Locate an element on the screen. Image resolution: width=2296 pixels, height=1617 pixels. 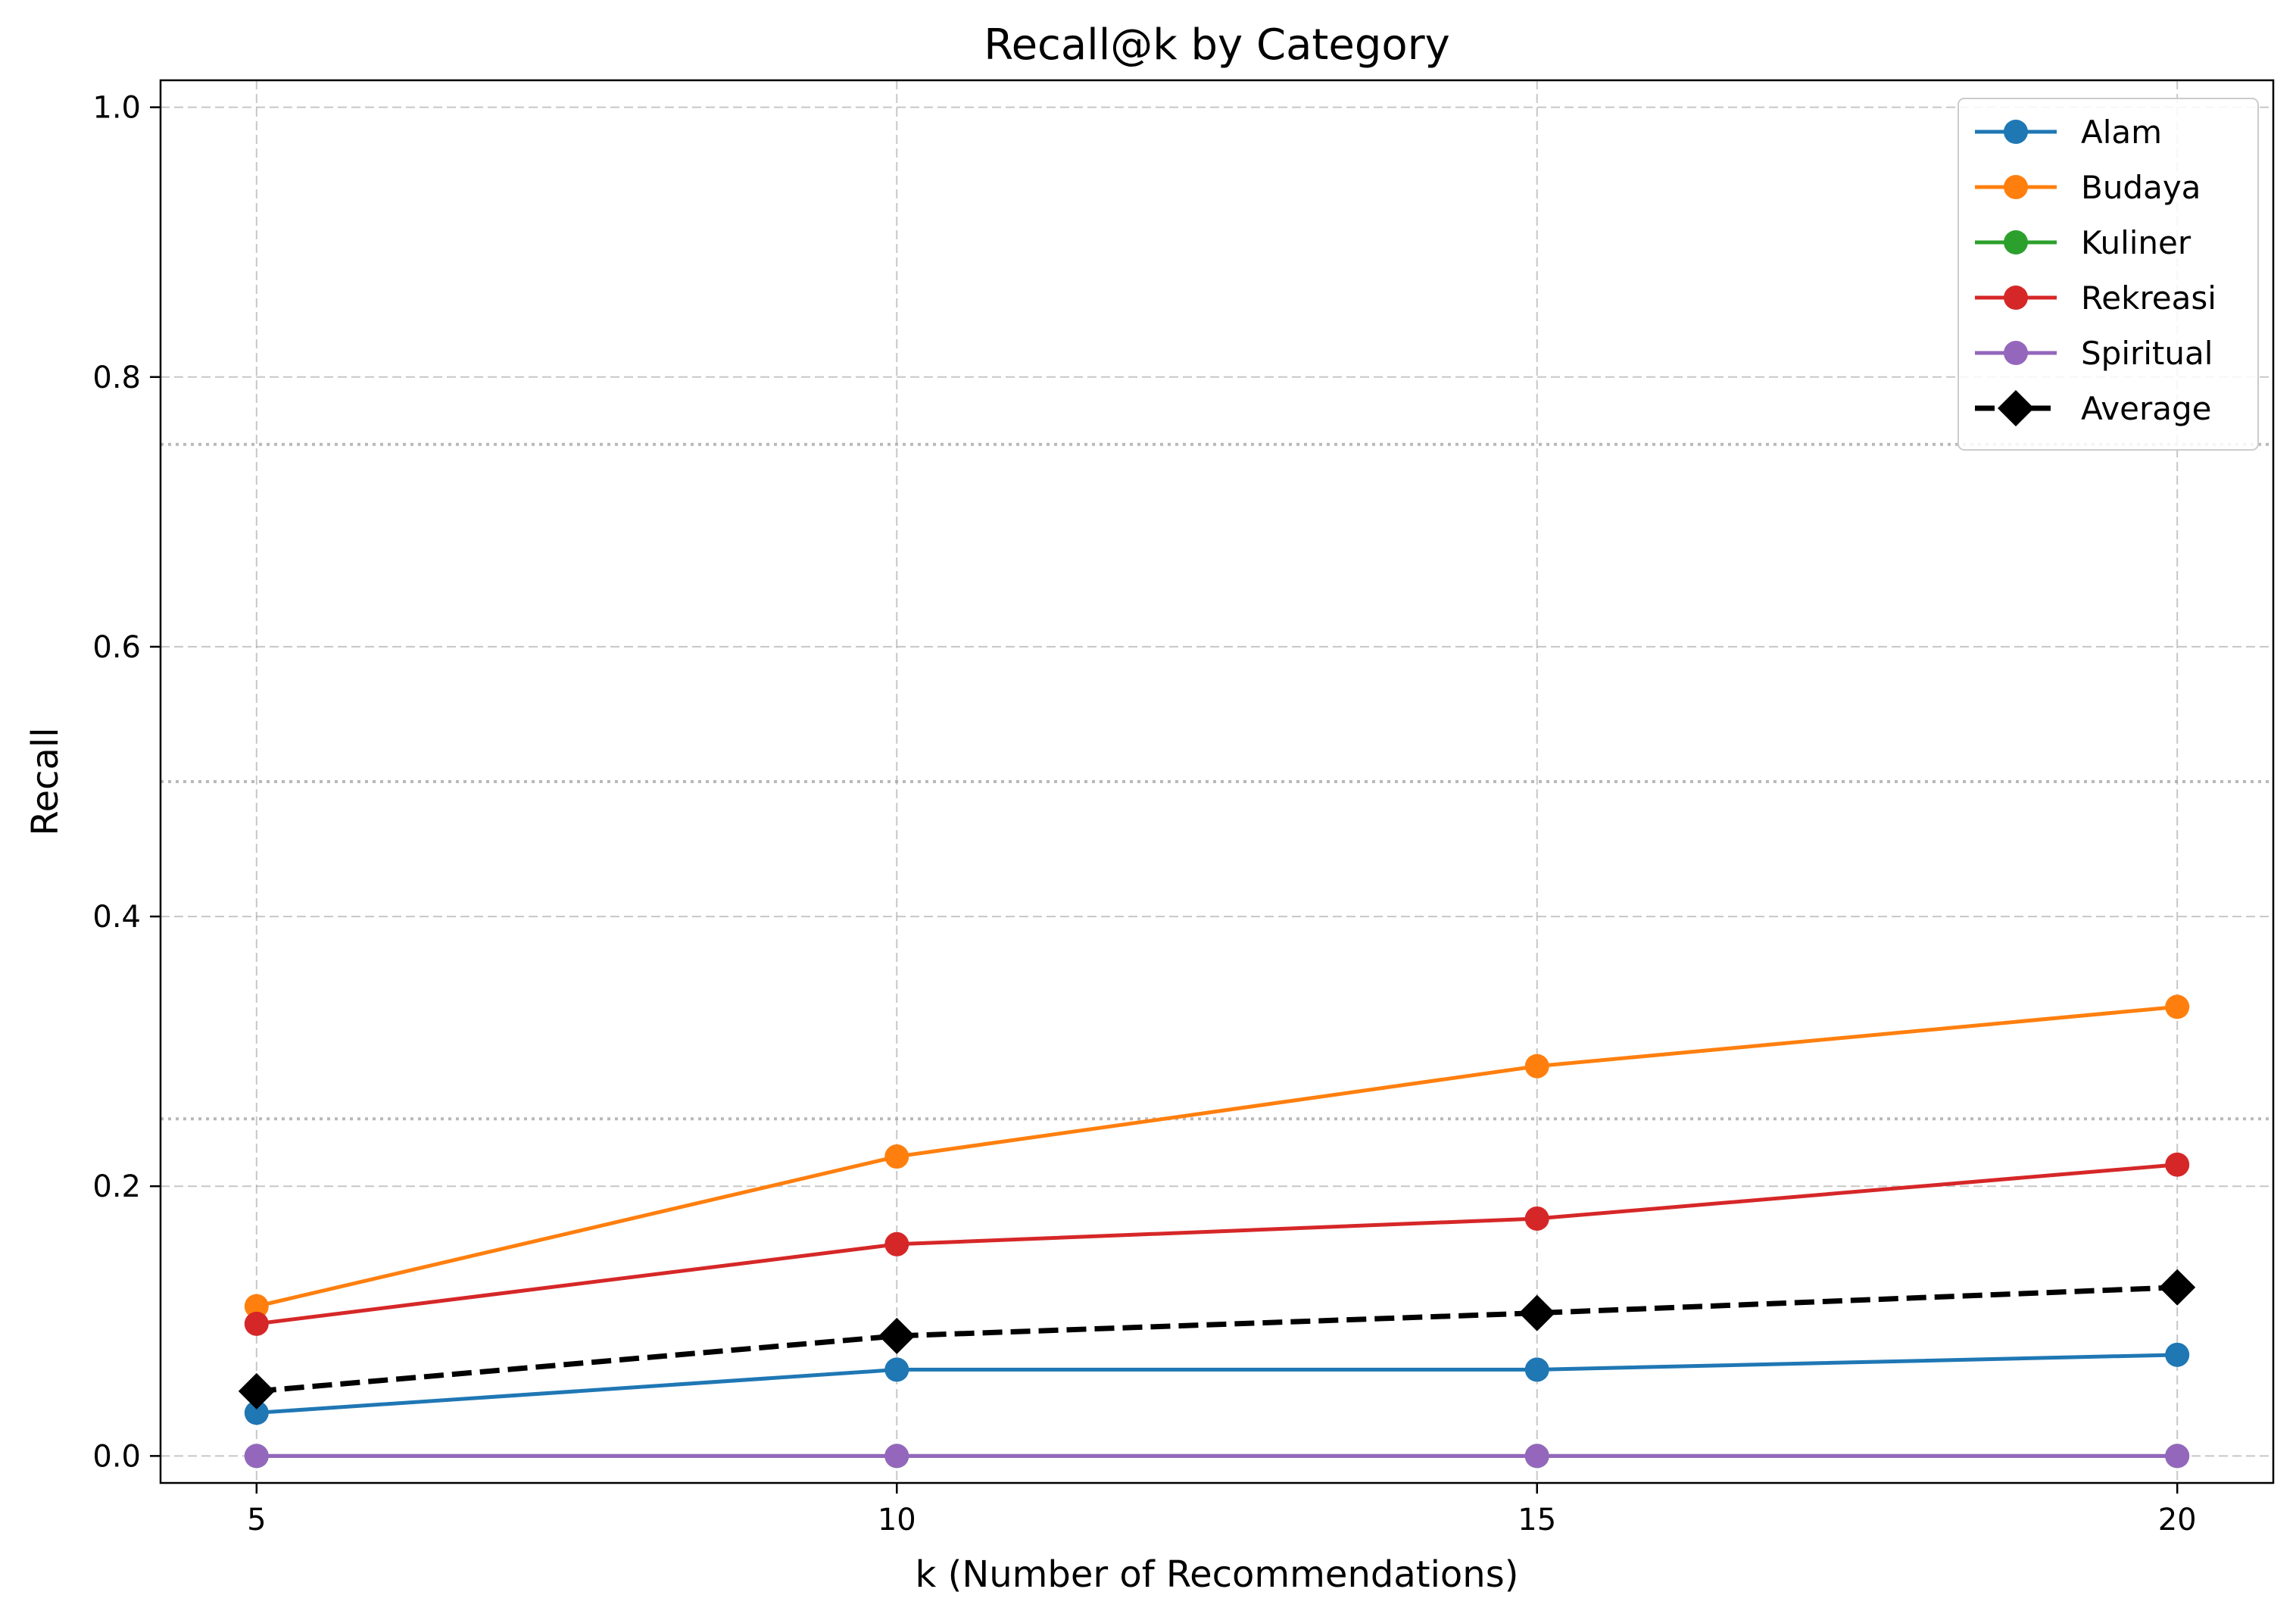
legend-marker-spiritual is located at coordinates (2016, 353).